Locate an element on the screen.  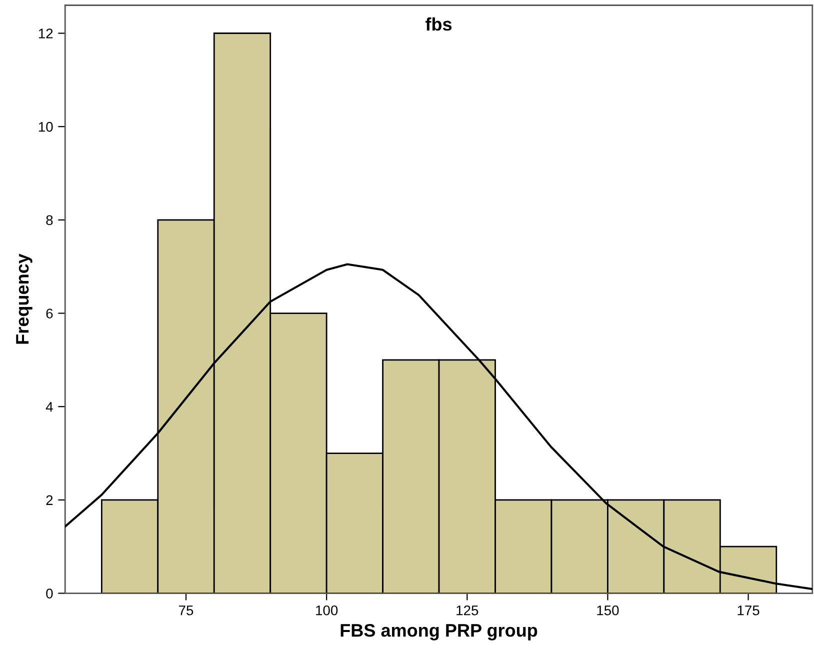
x-tick-label: 75 is located at coordinates (186, 611).